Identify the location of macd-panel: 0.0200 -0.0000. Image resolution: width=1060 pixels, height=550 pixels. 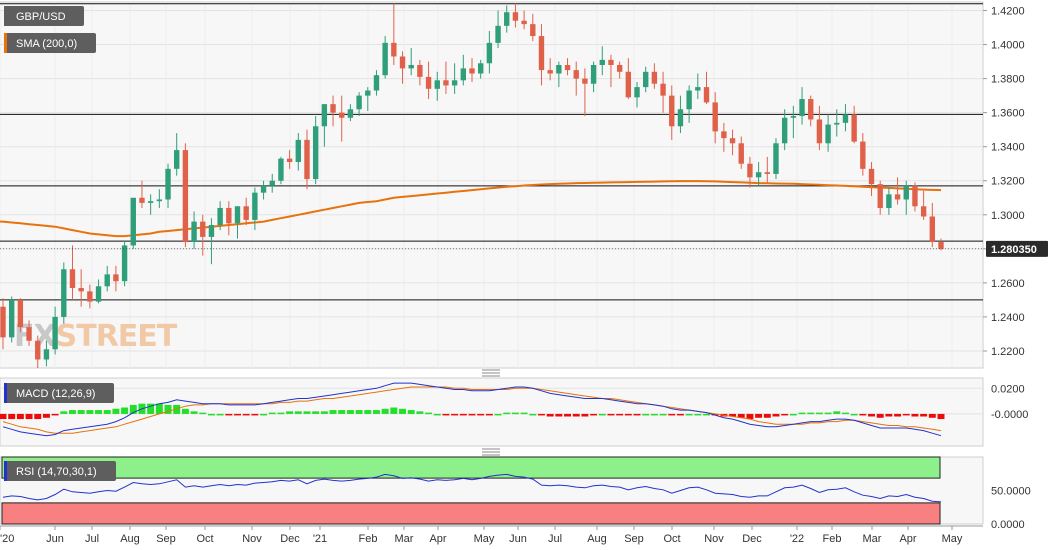
(514, 412).